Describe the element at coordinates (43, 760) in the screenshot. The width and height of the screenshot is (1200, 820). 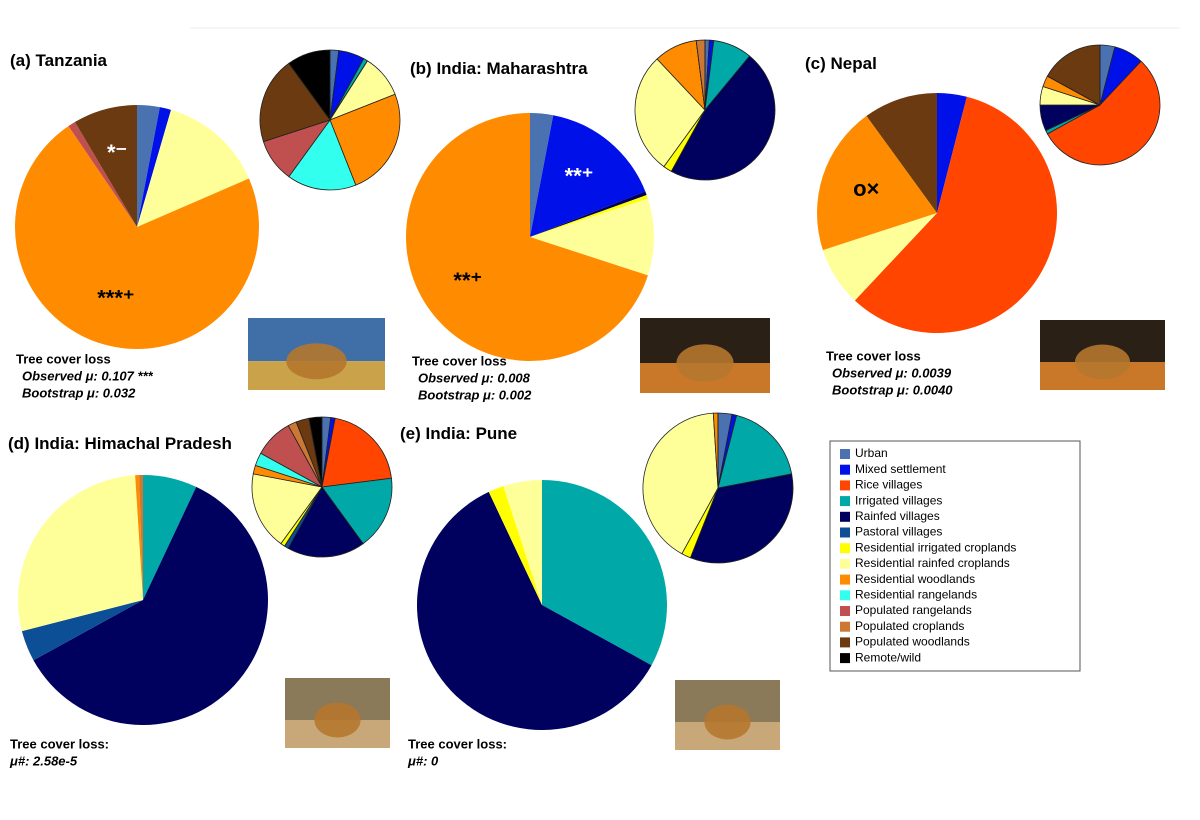
I see `stat-line: μ#: 2.58e-5` at that location.